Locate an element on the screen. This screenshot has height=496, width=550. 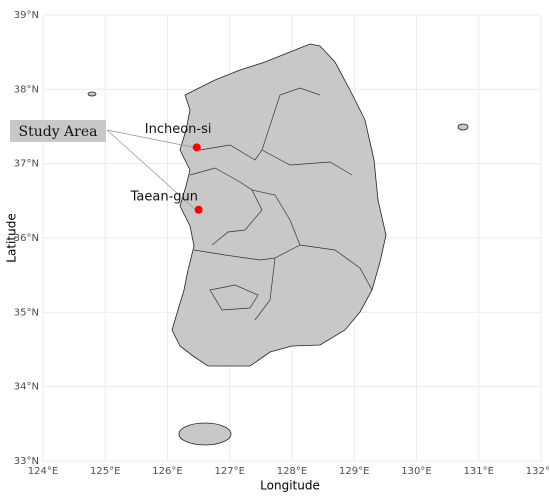
point-label: Taean-gun is located at coordinates (164, 196).